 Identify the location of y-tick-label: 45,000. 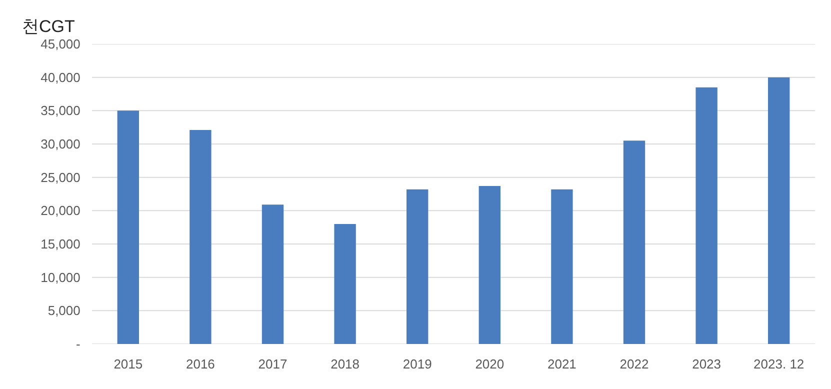
(60, 44).